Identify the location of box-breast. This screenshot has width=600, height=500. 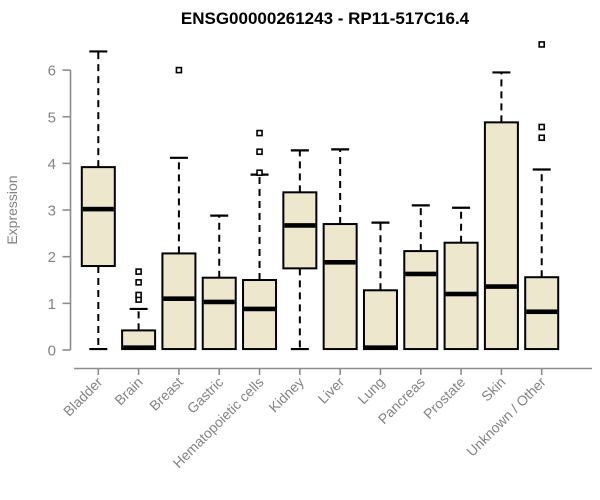
(179, 208).